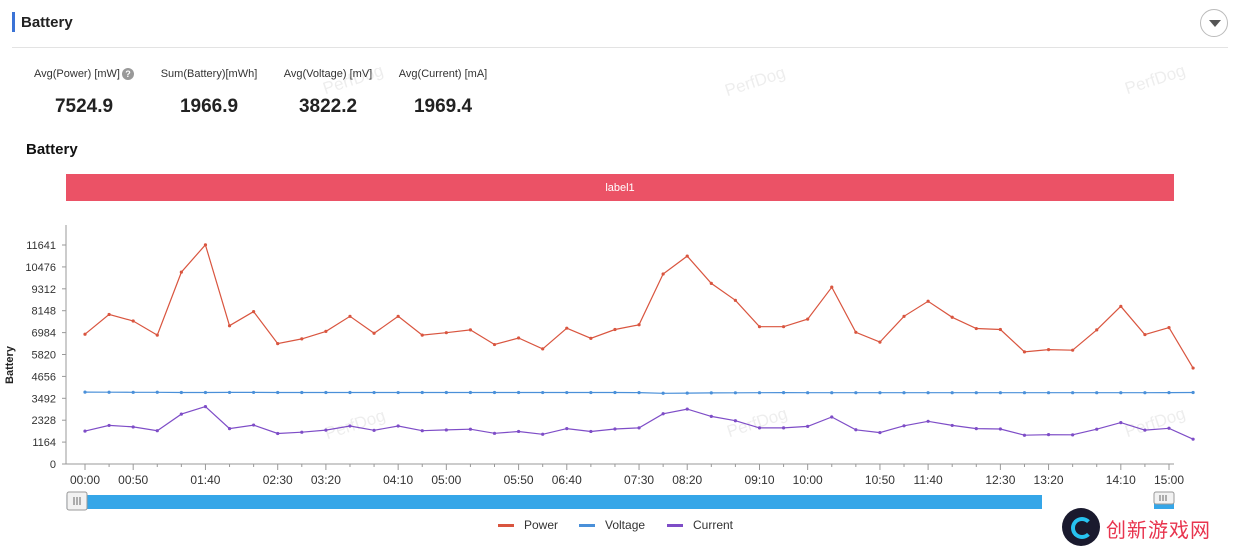  Describe the element at coordinates (700, 525) in the screenshot. I see `legend-item-current: Current` at that location.